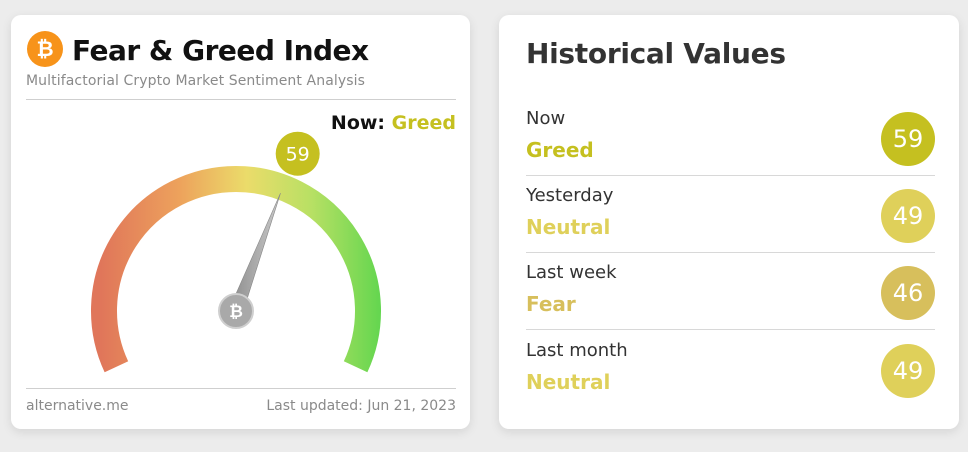 This screenshot has height=452, width=968. What do you see at coordinates (908, 139) in the screenshot?
I see `value-badge: 59` at bounding box center [908, 139].